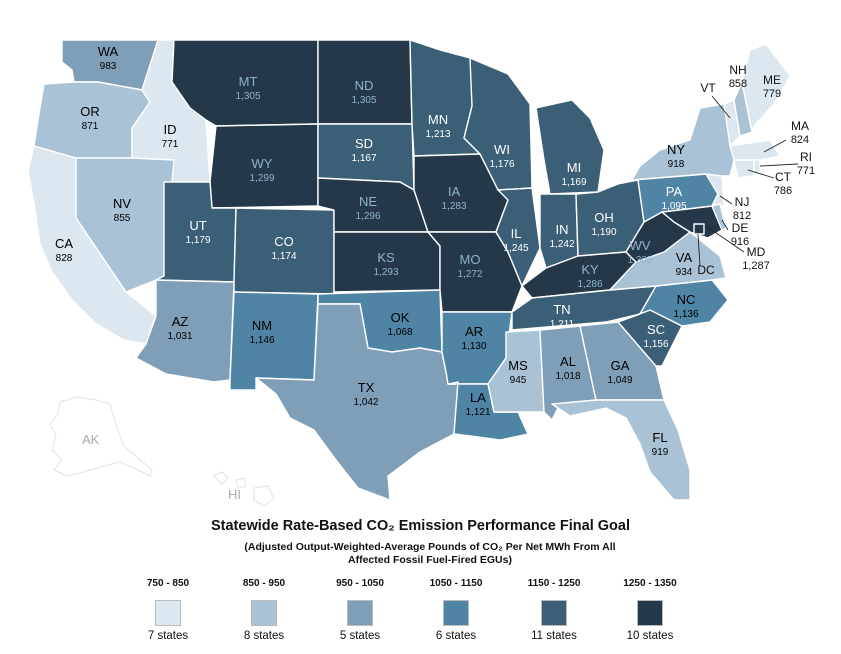 Image resolution: width=841 pixels, height=654 pixels. I want to click on legend-range: 750 - 850, so click(168, 583).